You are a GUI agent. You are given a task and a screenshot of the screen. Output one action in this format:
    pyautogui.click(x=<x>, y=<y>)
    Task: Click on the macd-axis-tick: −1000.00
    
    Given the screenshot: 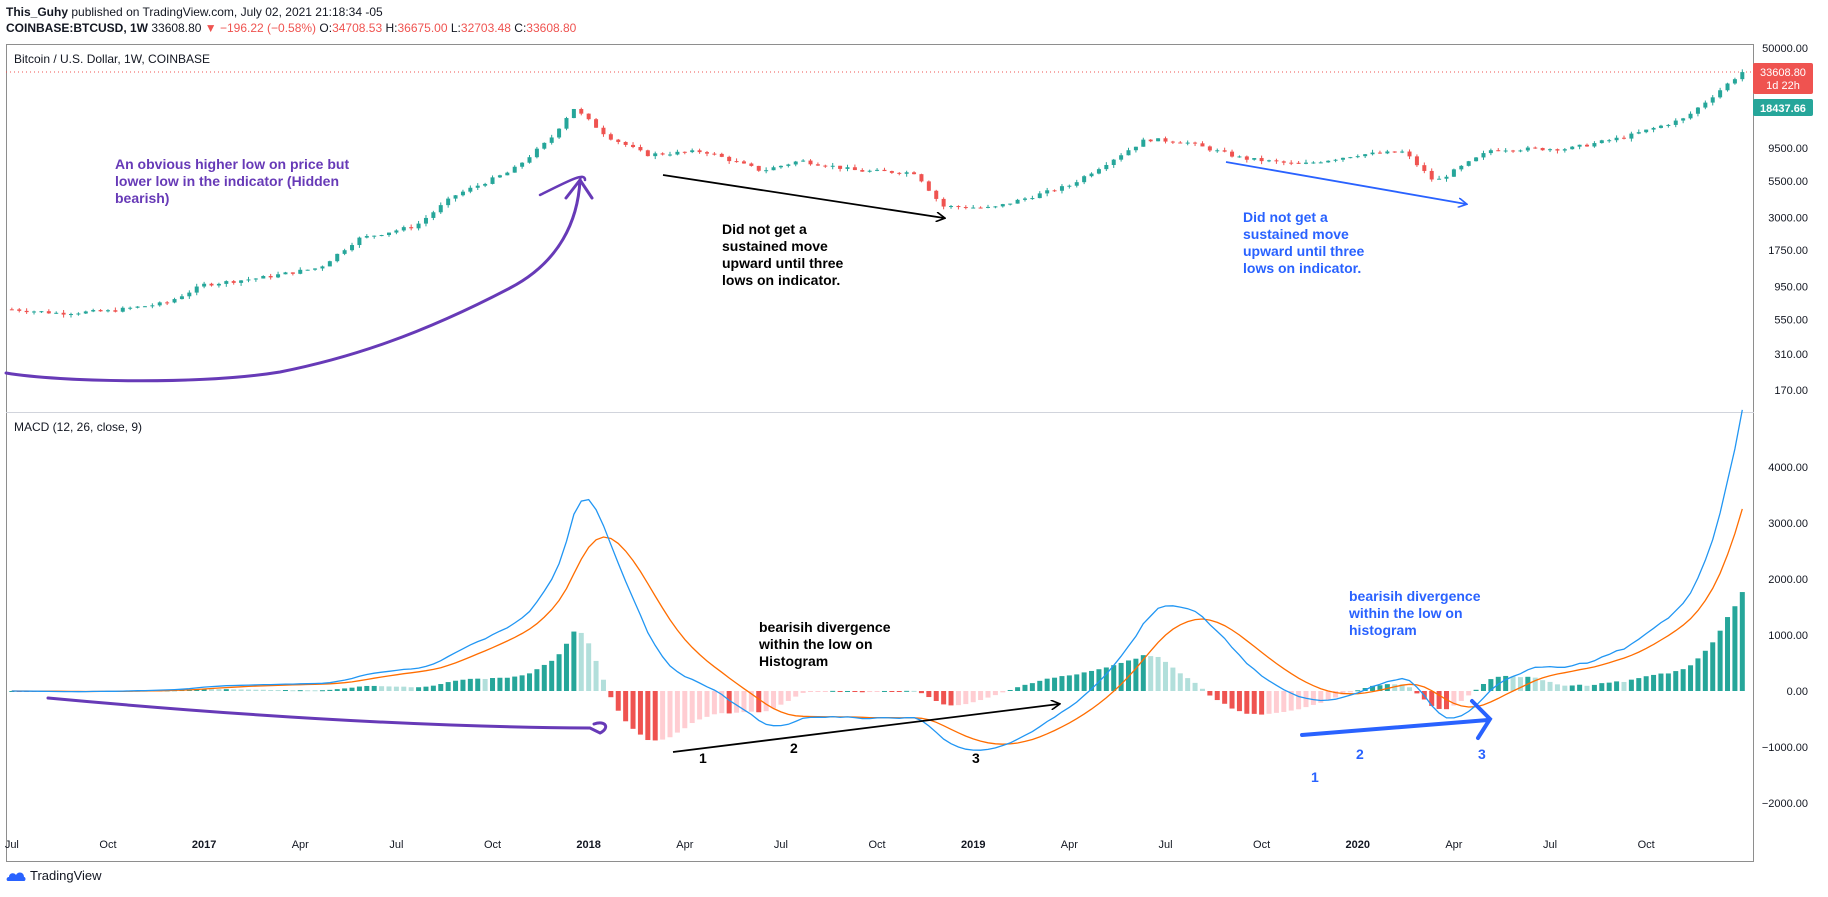 What is the action you would take?
    pyautogui.click(x=1785, y=748)
    